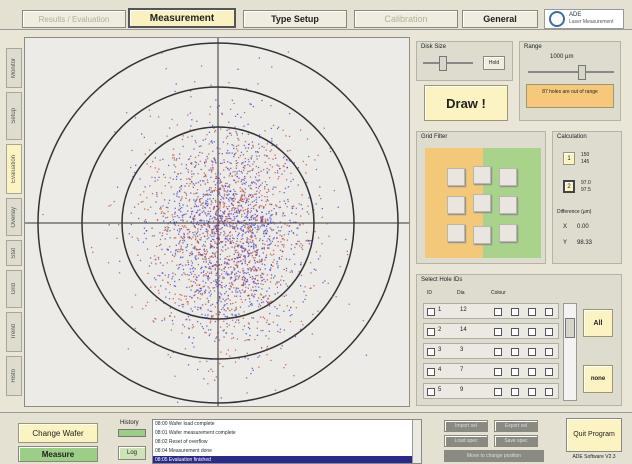 This screenshot has width=632, height=464. Describe the element at coordinates (466, 441) in the screenshot. I see `load-spec-button: Load spec` at that location.